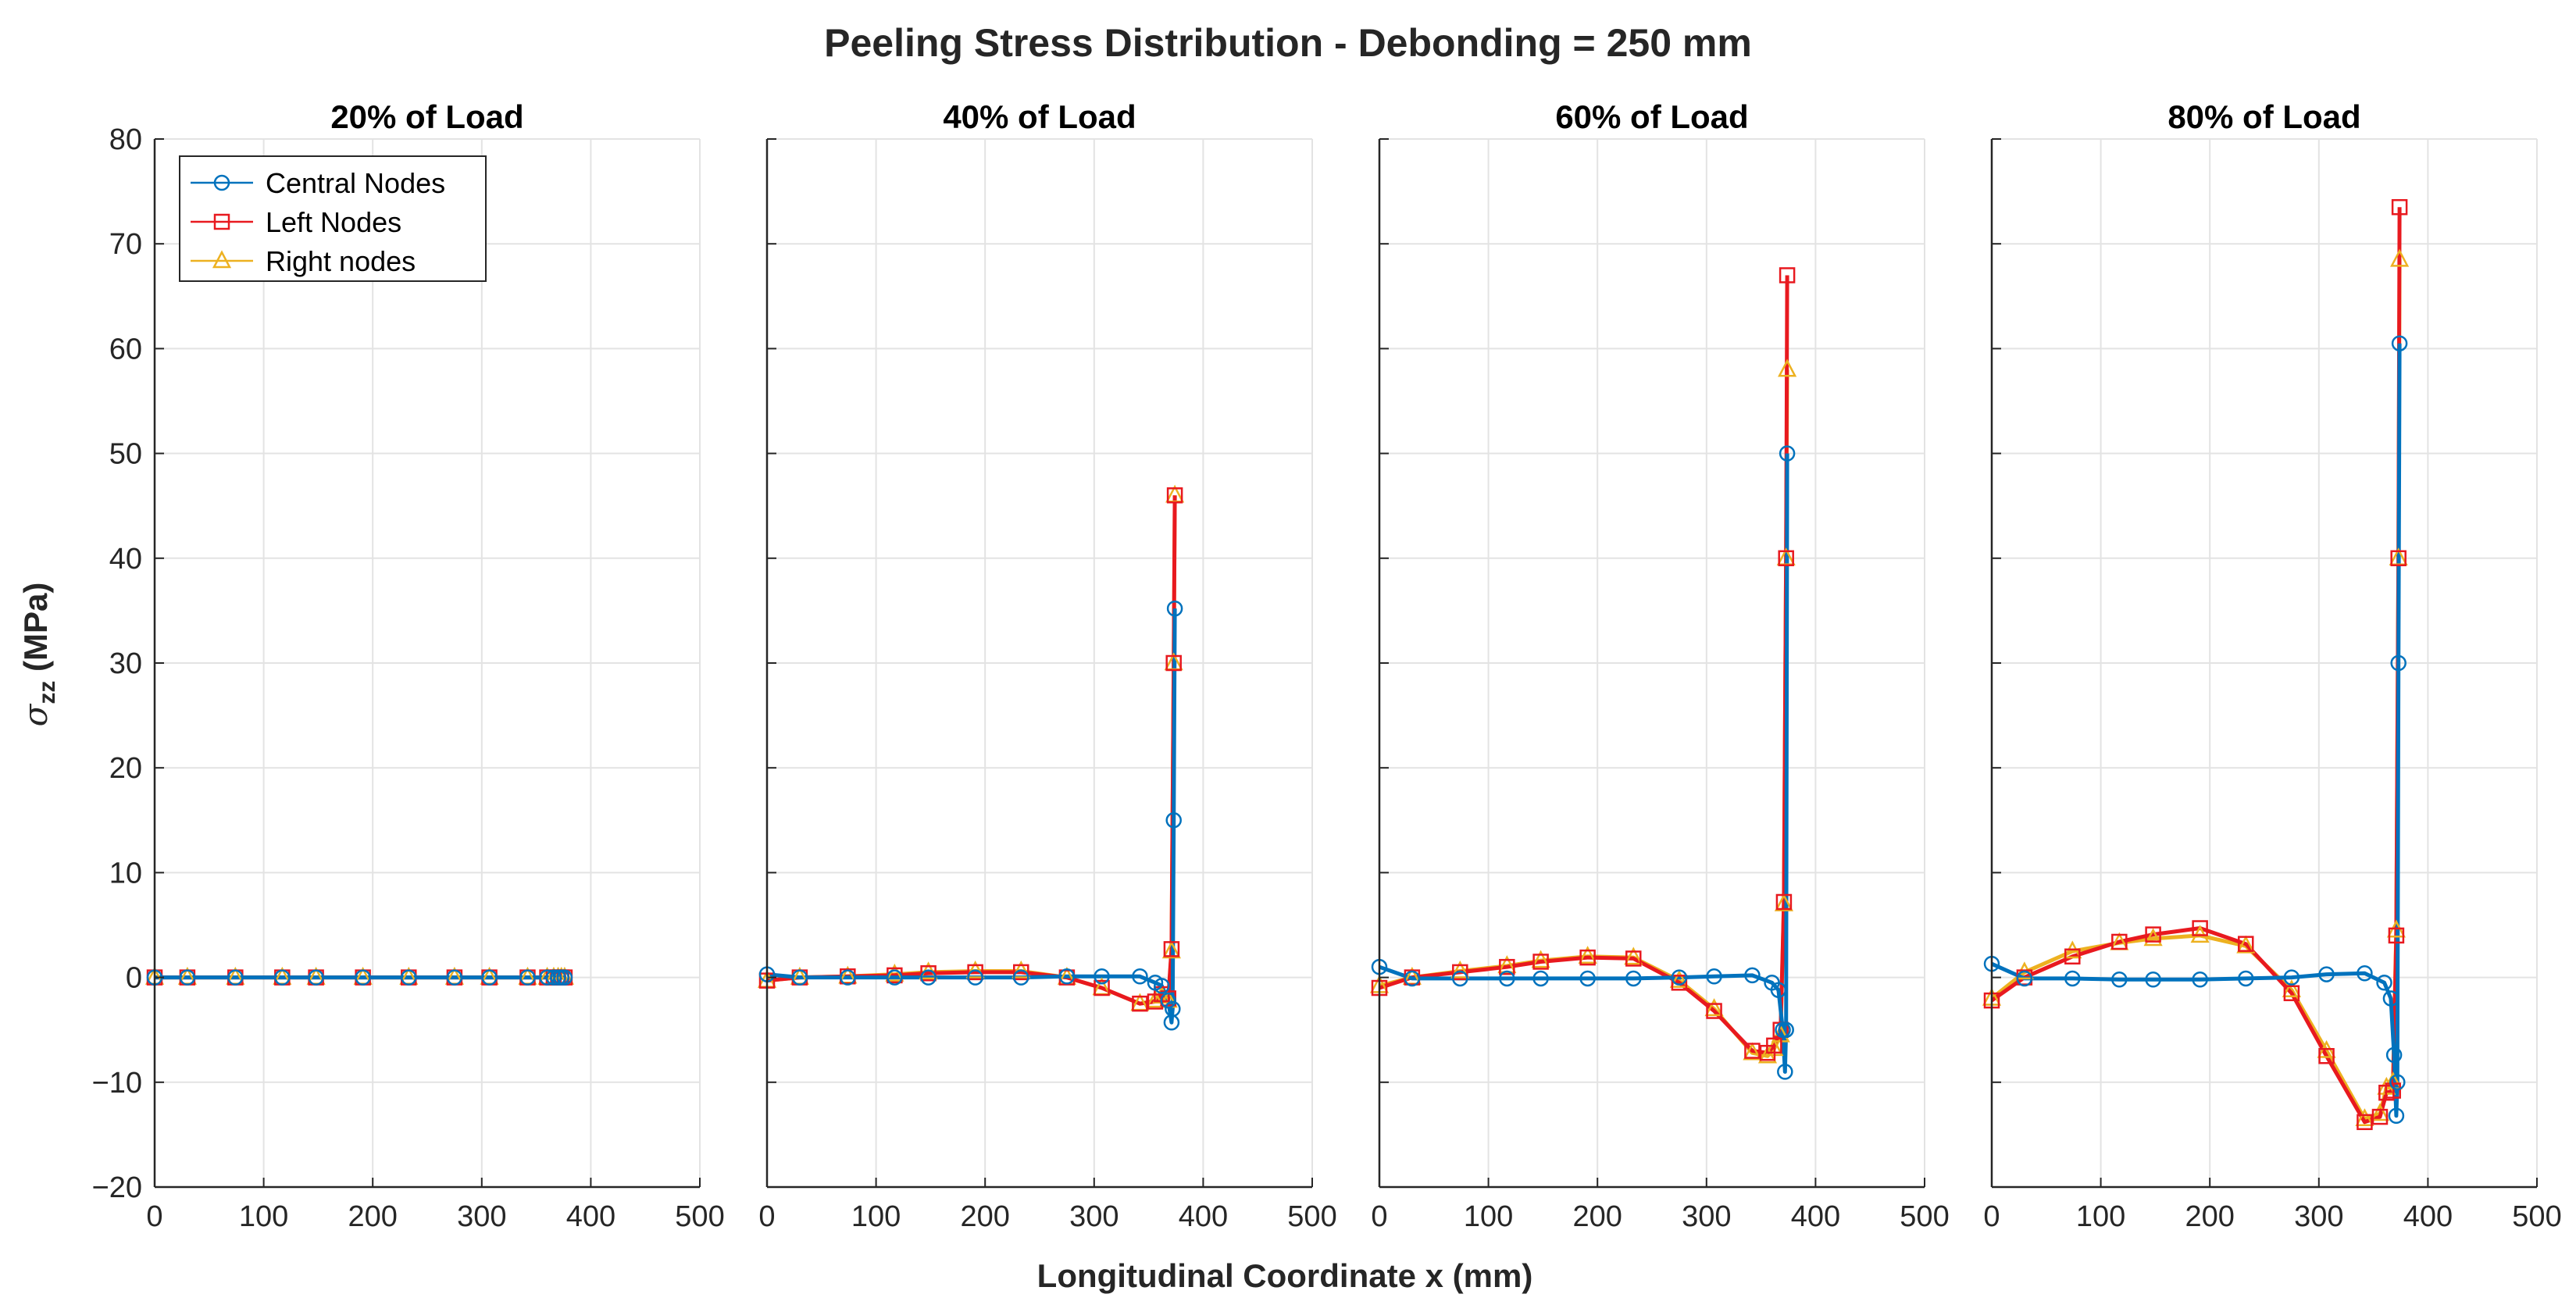 Image resolution: width=2576 pixels, height=1312 pixels. Describe the element at coordinates (1651, 117) in the screenshot. I see `panel-title: 60% of Load` at that location.